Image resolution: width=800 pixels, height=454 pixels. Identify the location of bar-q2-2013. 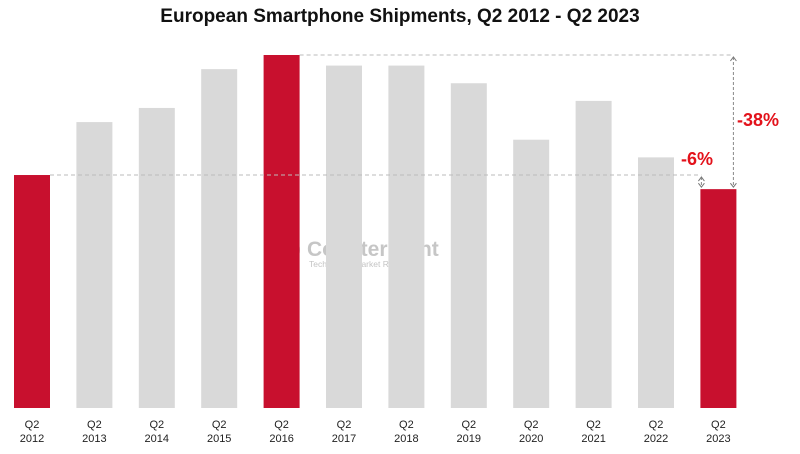
(94, 265).